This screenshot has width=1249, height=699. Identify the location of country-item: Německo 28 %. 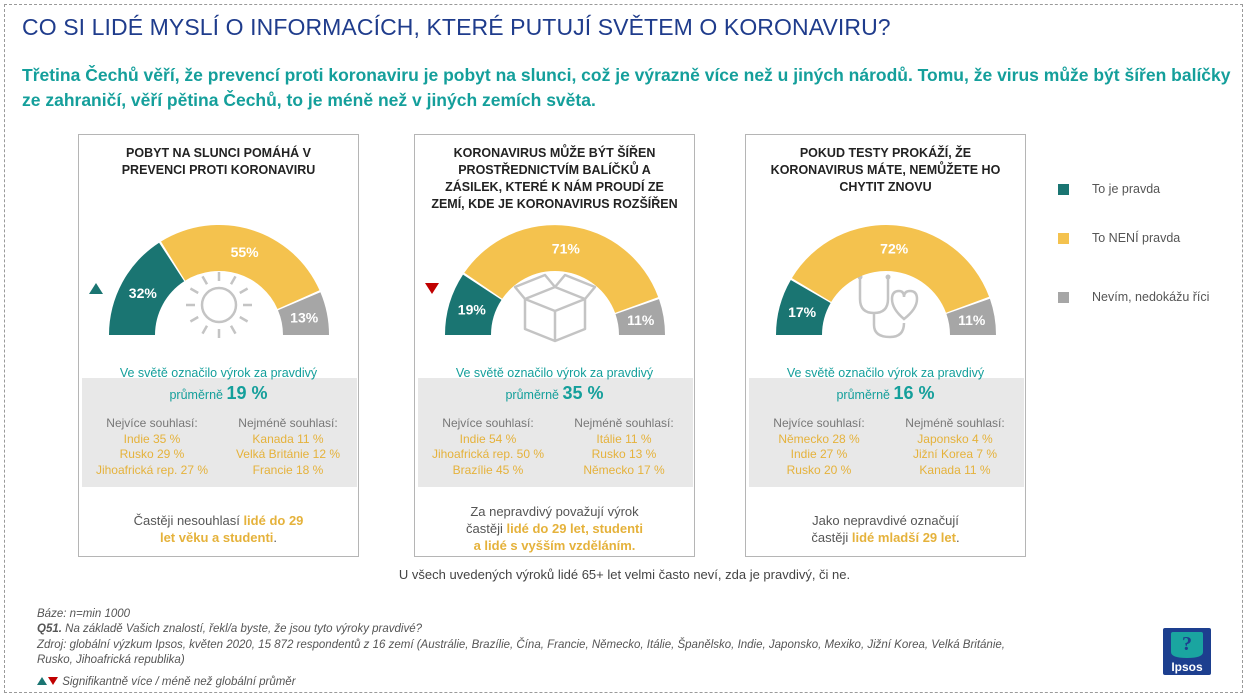
(819, 438).